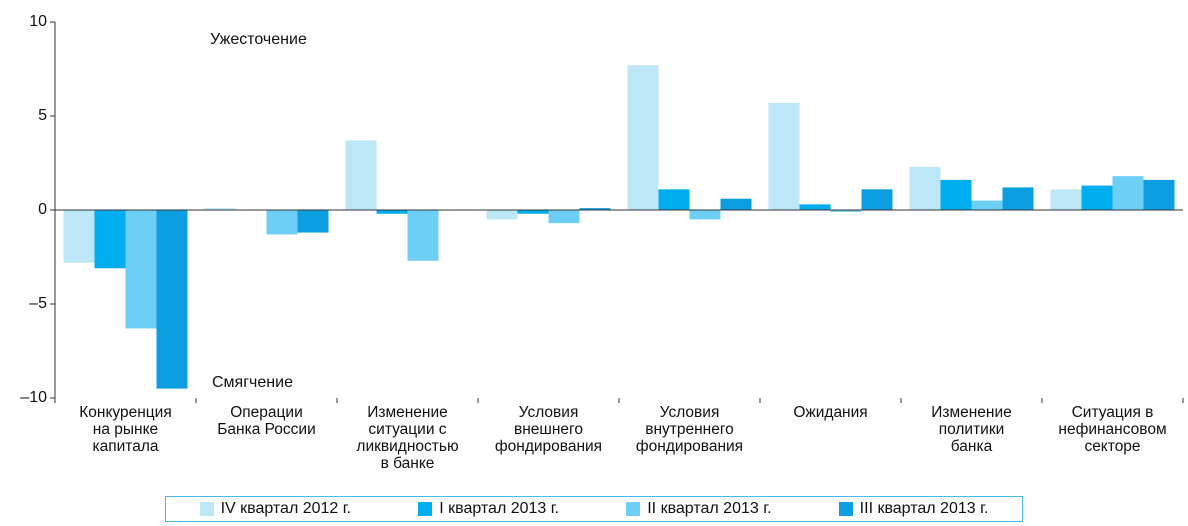 The width and height of the screenshot is (1188, 526). I want to click on y-tick-label: 10, so click(38, 21).